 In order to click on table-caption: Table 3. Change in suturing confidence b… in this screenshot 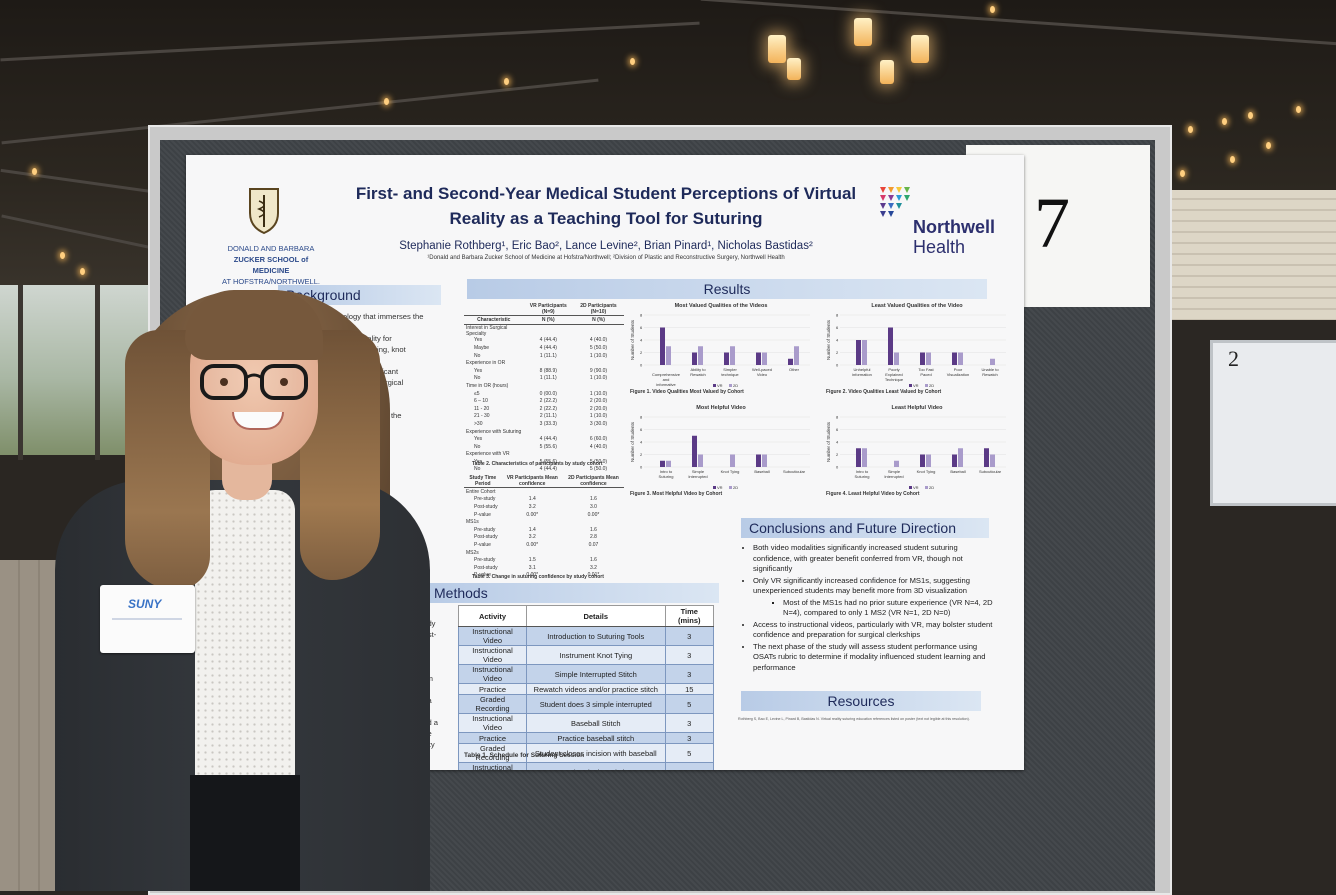, I will do `click(538, 577)`.